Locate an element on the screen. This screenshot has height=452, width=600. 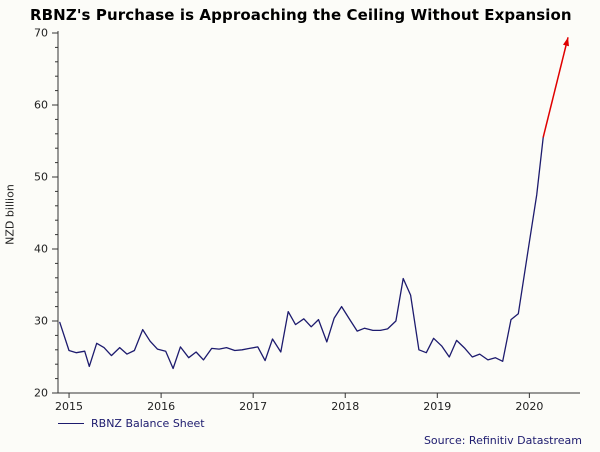
legend: RBNZ Balance Sheet is located at coordinates (131, 423).